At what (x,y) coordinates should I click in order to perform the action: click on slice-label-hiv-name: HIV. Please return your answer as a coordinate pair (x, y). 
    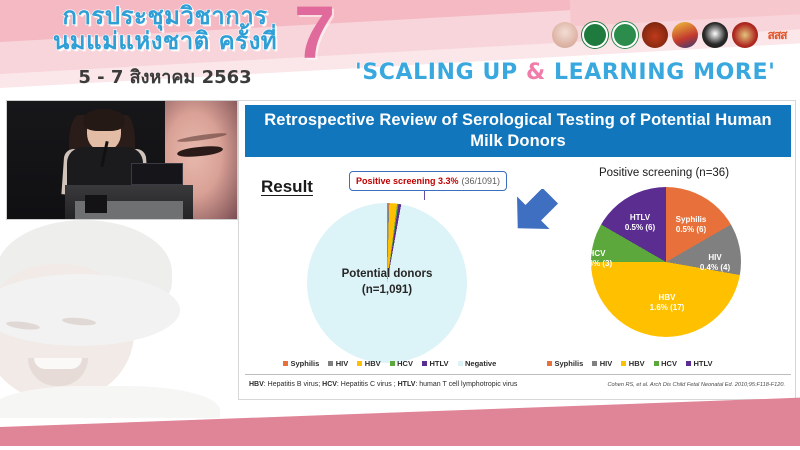
    Looking at the image, I should click on (715, 257).